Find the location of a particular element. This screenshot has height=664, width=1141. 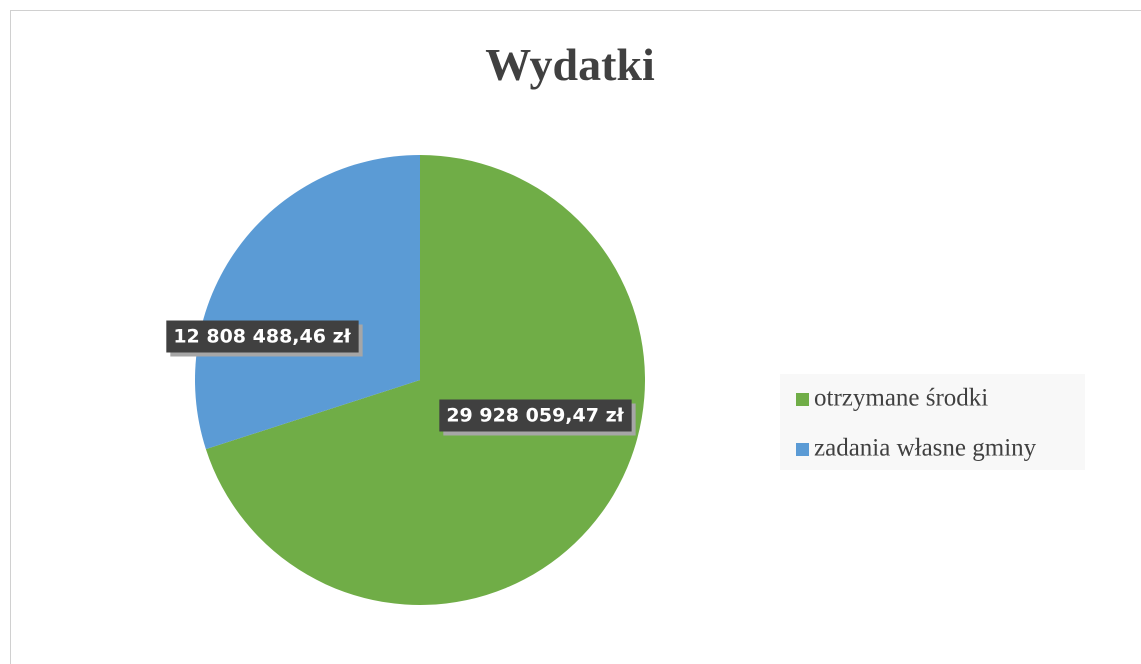

data-label: 12 808 488,46 zł is located at coordinates (262, 337).